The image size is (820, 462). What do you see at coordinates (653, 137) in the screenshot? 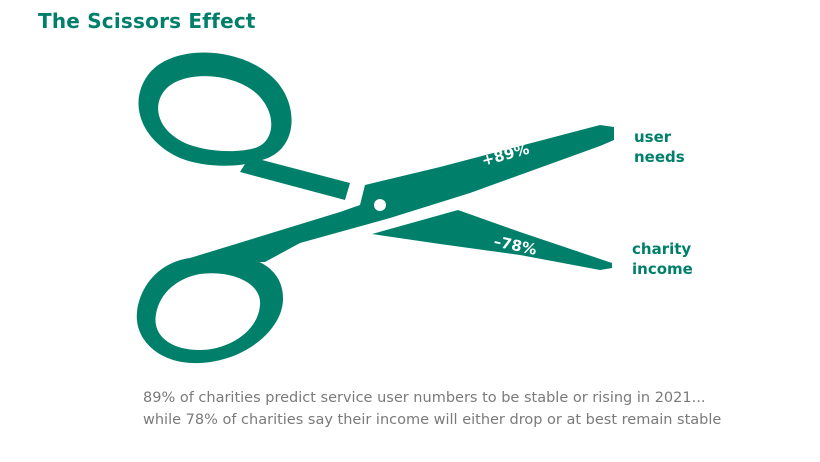
I see `user-needs-label-line1: user` at bounding box center [653, 137].